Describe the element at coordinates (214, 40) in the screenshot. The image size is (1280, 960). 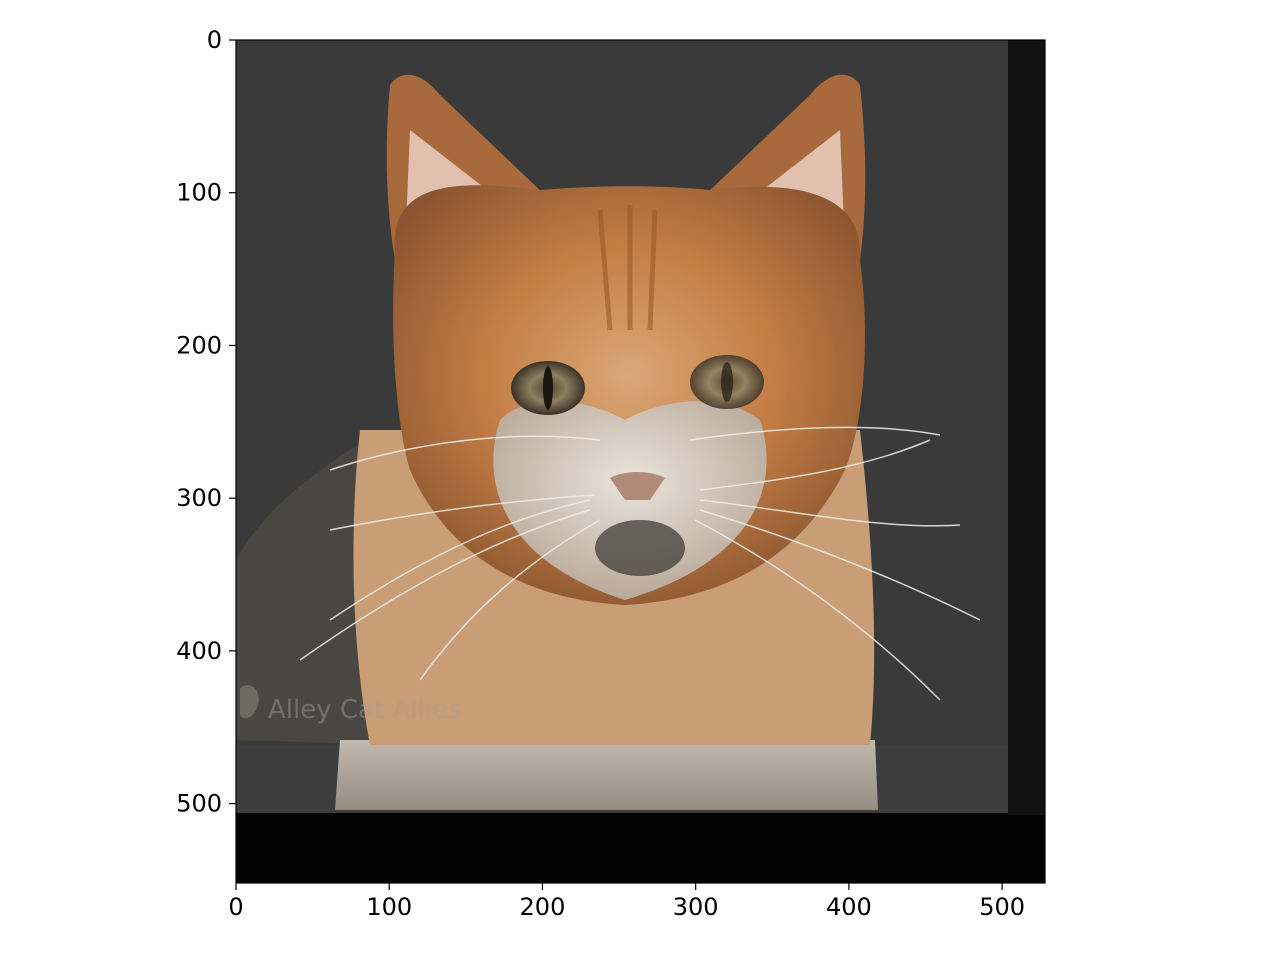
I see `y-tick-label: 0` at that location.